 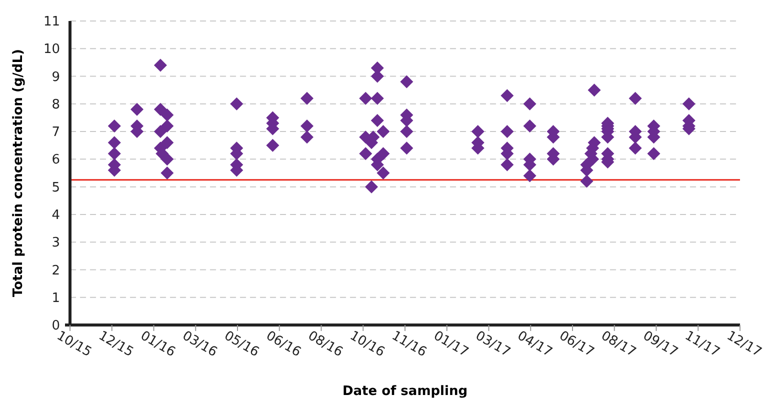 I want to click on y-tick-label: 11, so click(x=51, y=22).